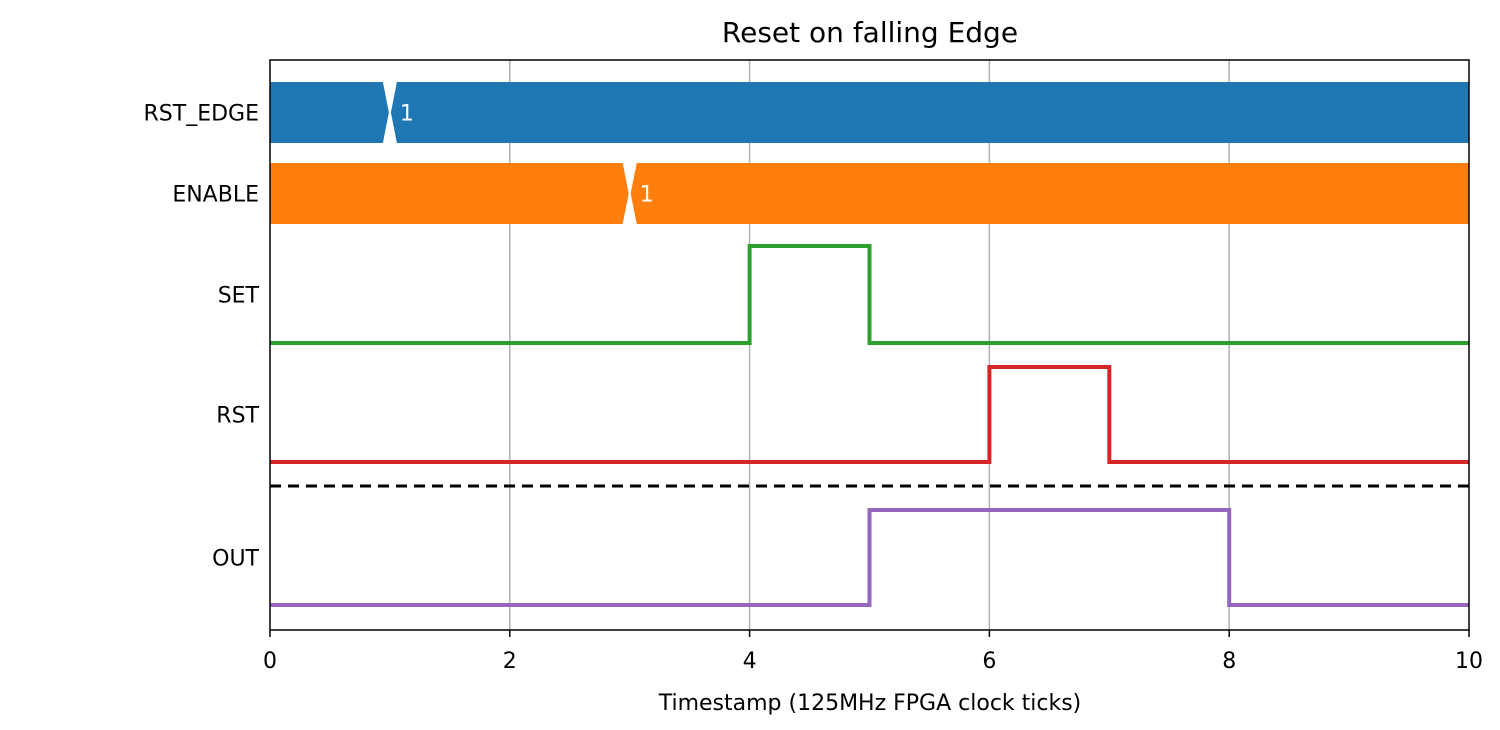 This screenshot has width=1500, height=730. Describe the element at coordinates (1229, 661) in the screenshot. I see `x-tick-label: 8` at that location.